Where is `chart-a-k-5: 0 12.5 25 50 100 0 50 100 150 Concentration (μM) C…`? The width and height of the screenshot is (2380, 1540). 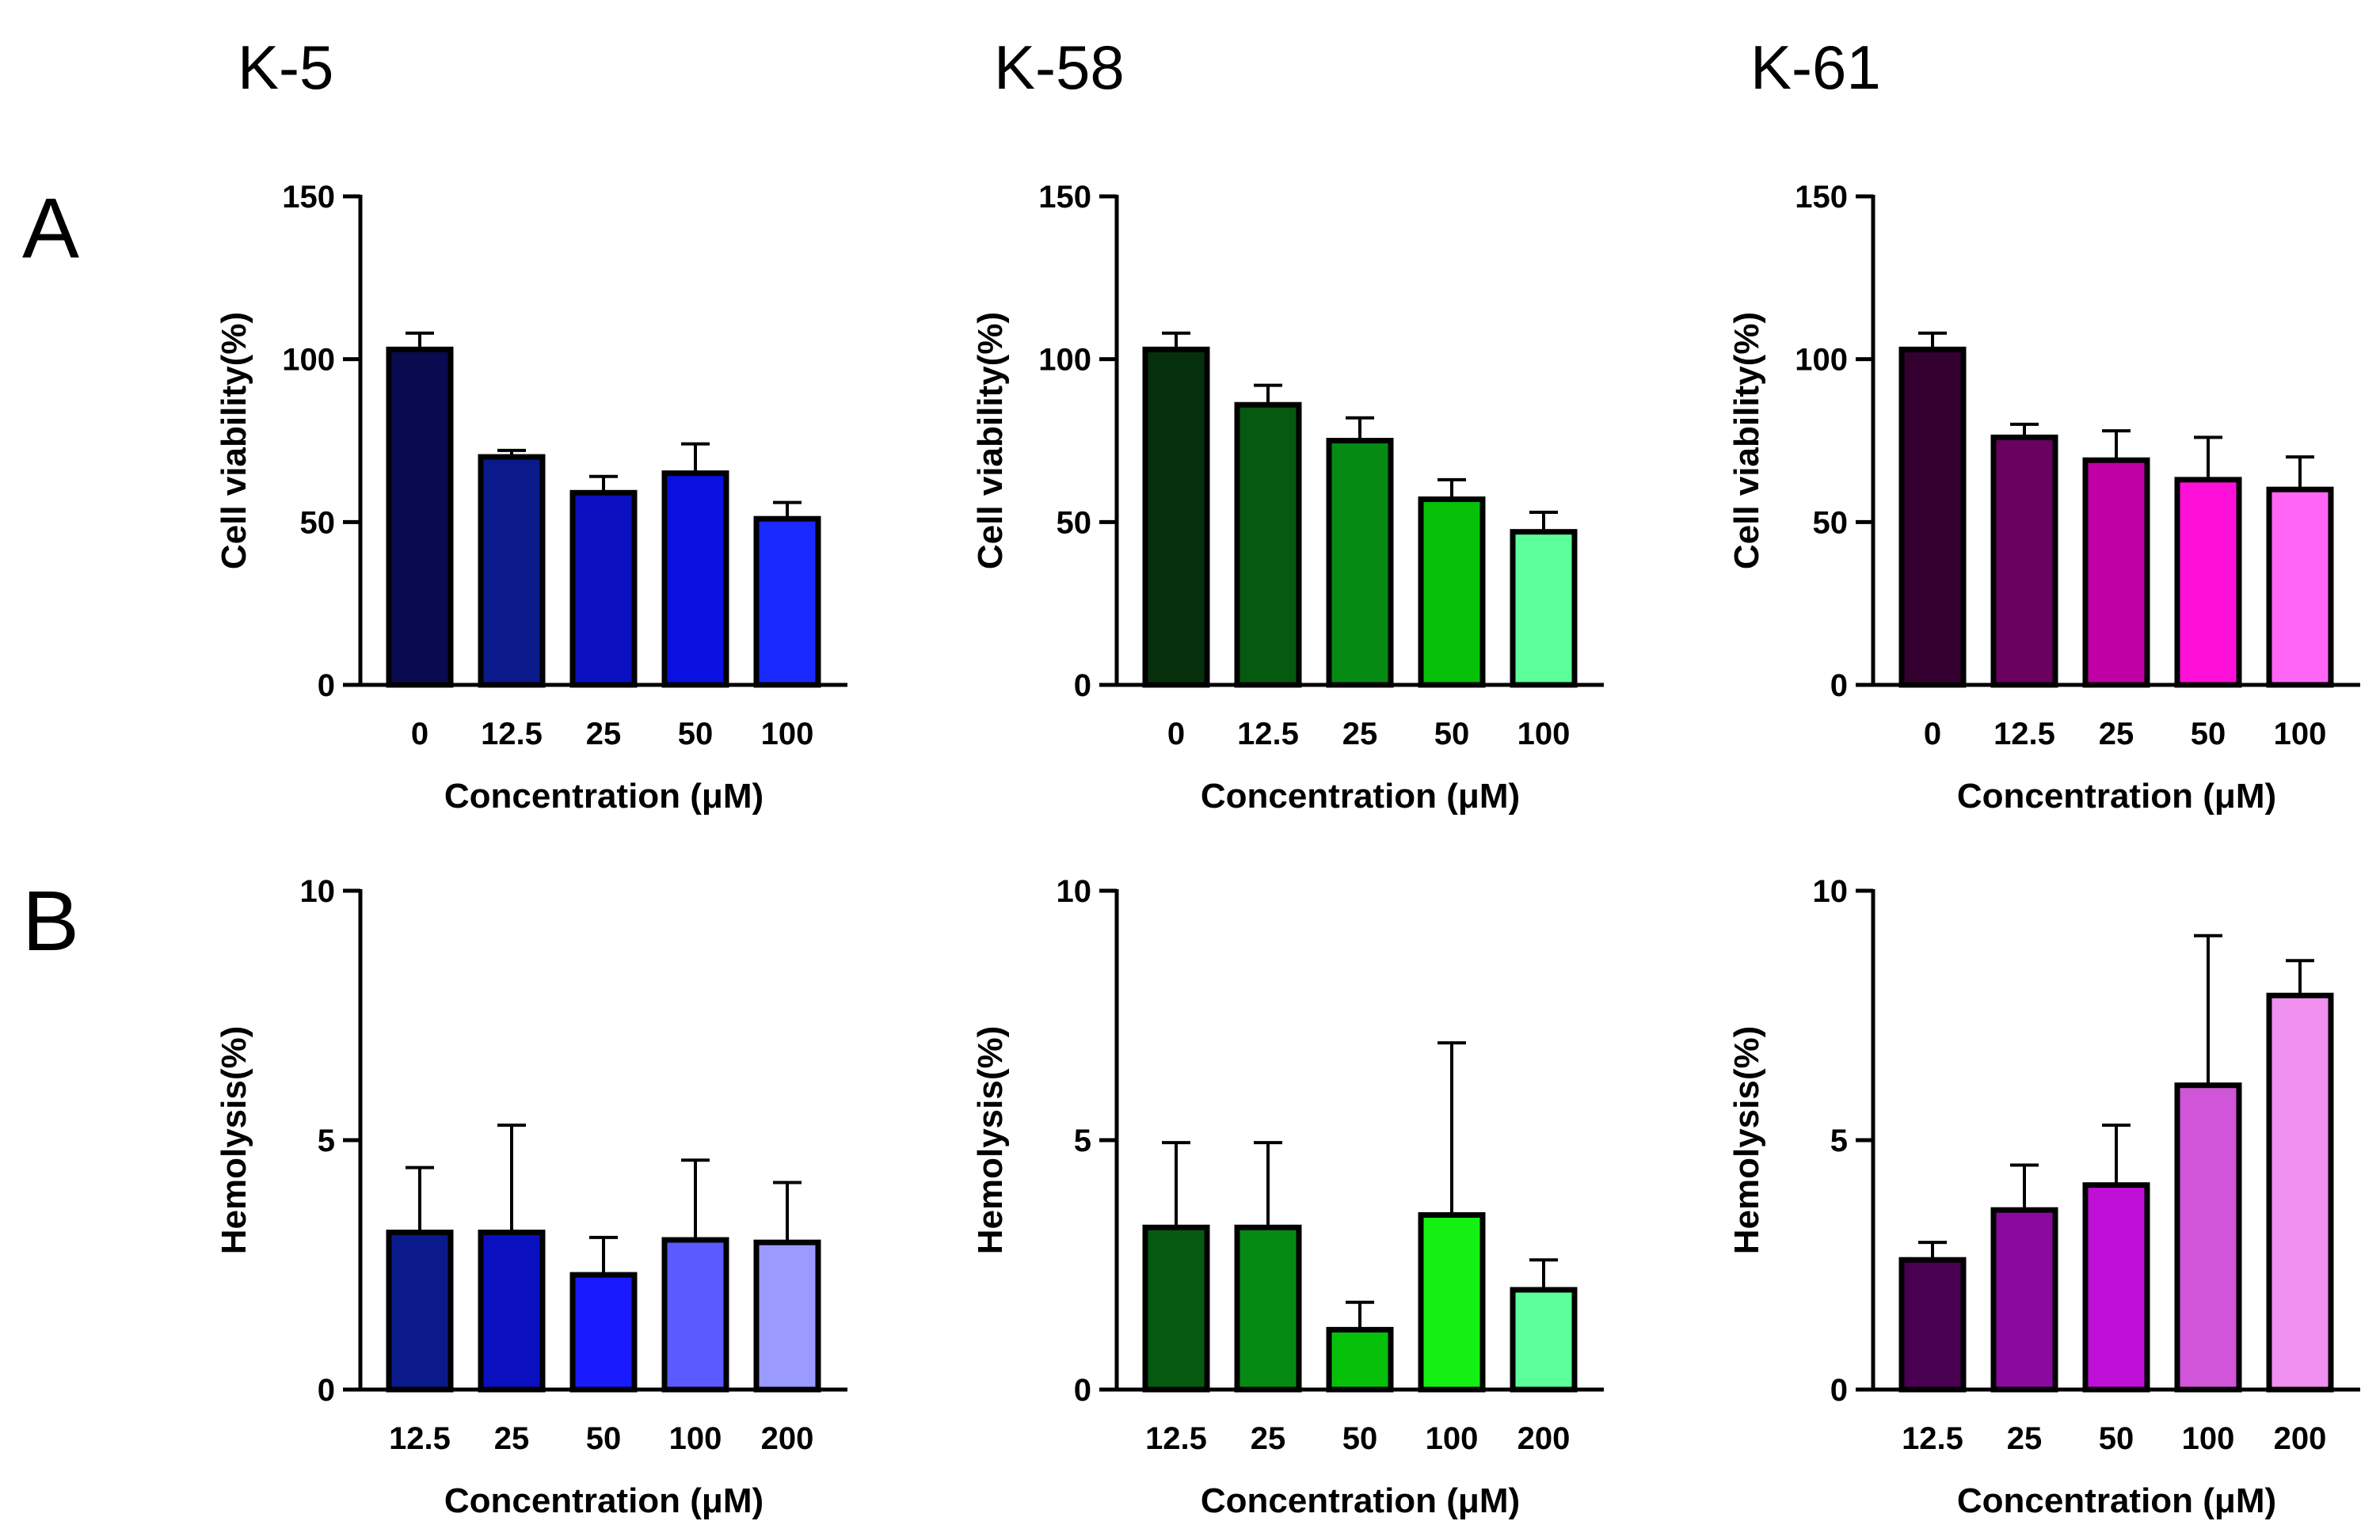 chart-a-k-5: 0 12.5 25 50 100 0 50 100 150 Concentration (μM) C… is located at coordinates (531, 498).